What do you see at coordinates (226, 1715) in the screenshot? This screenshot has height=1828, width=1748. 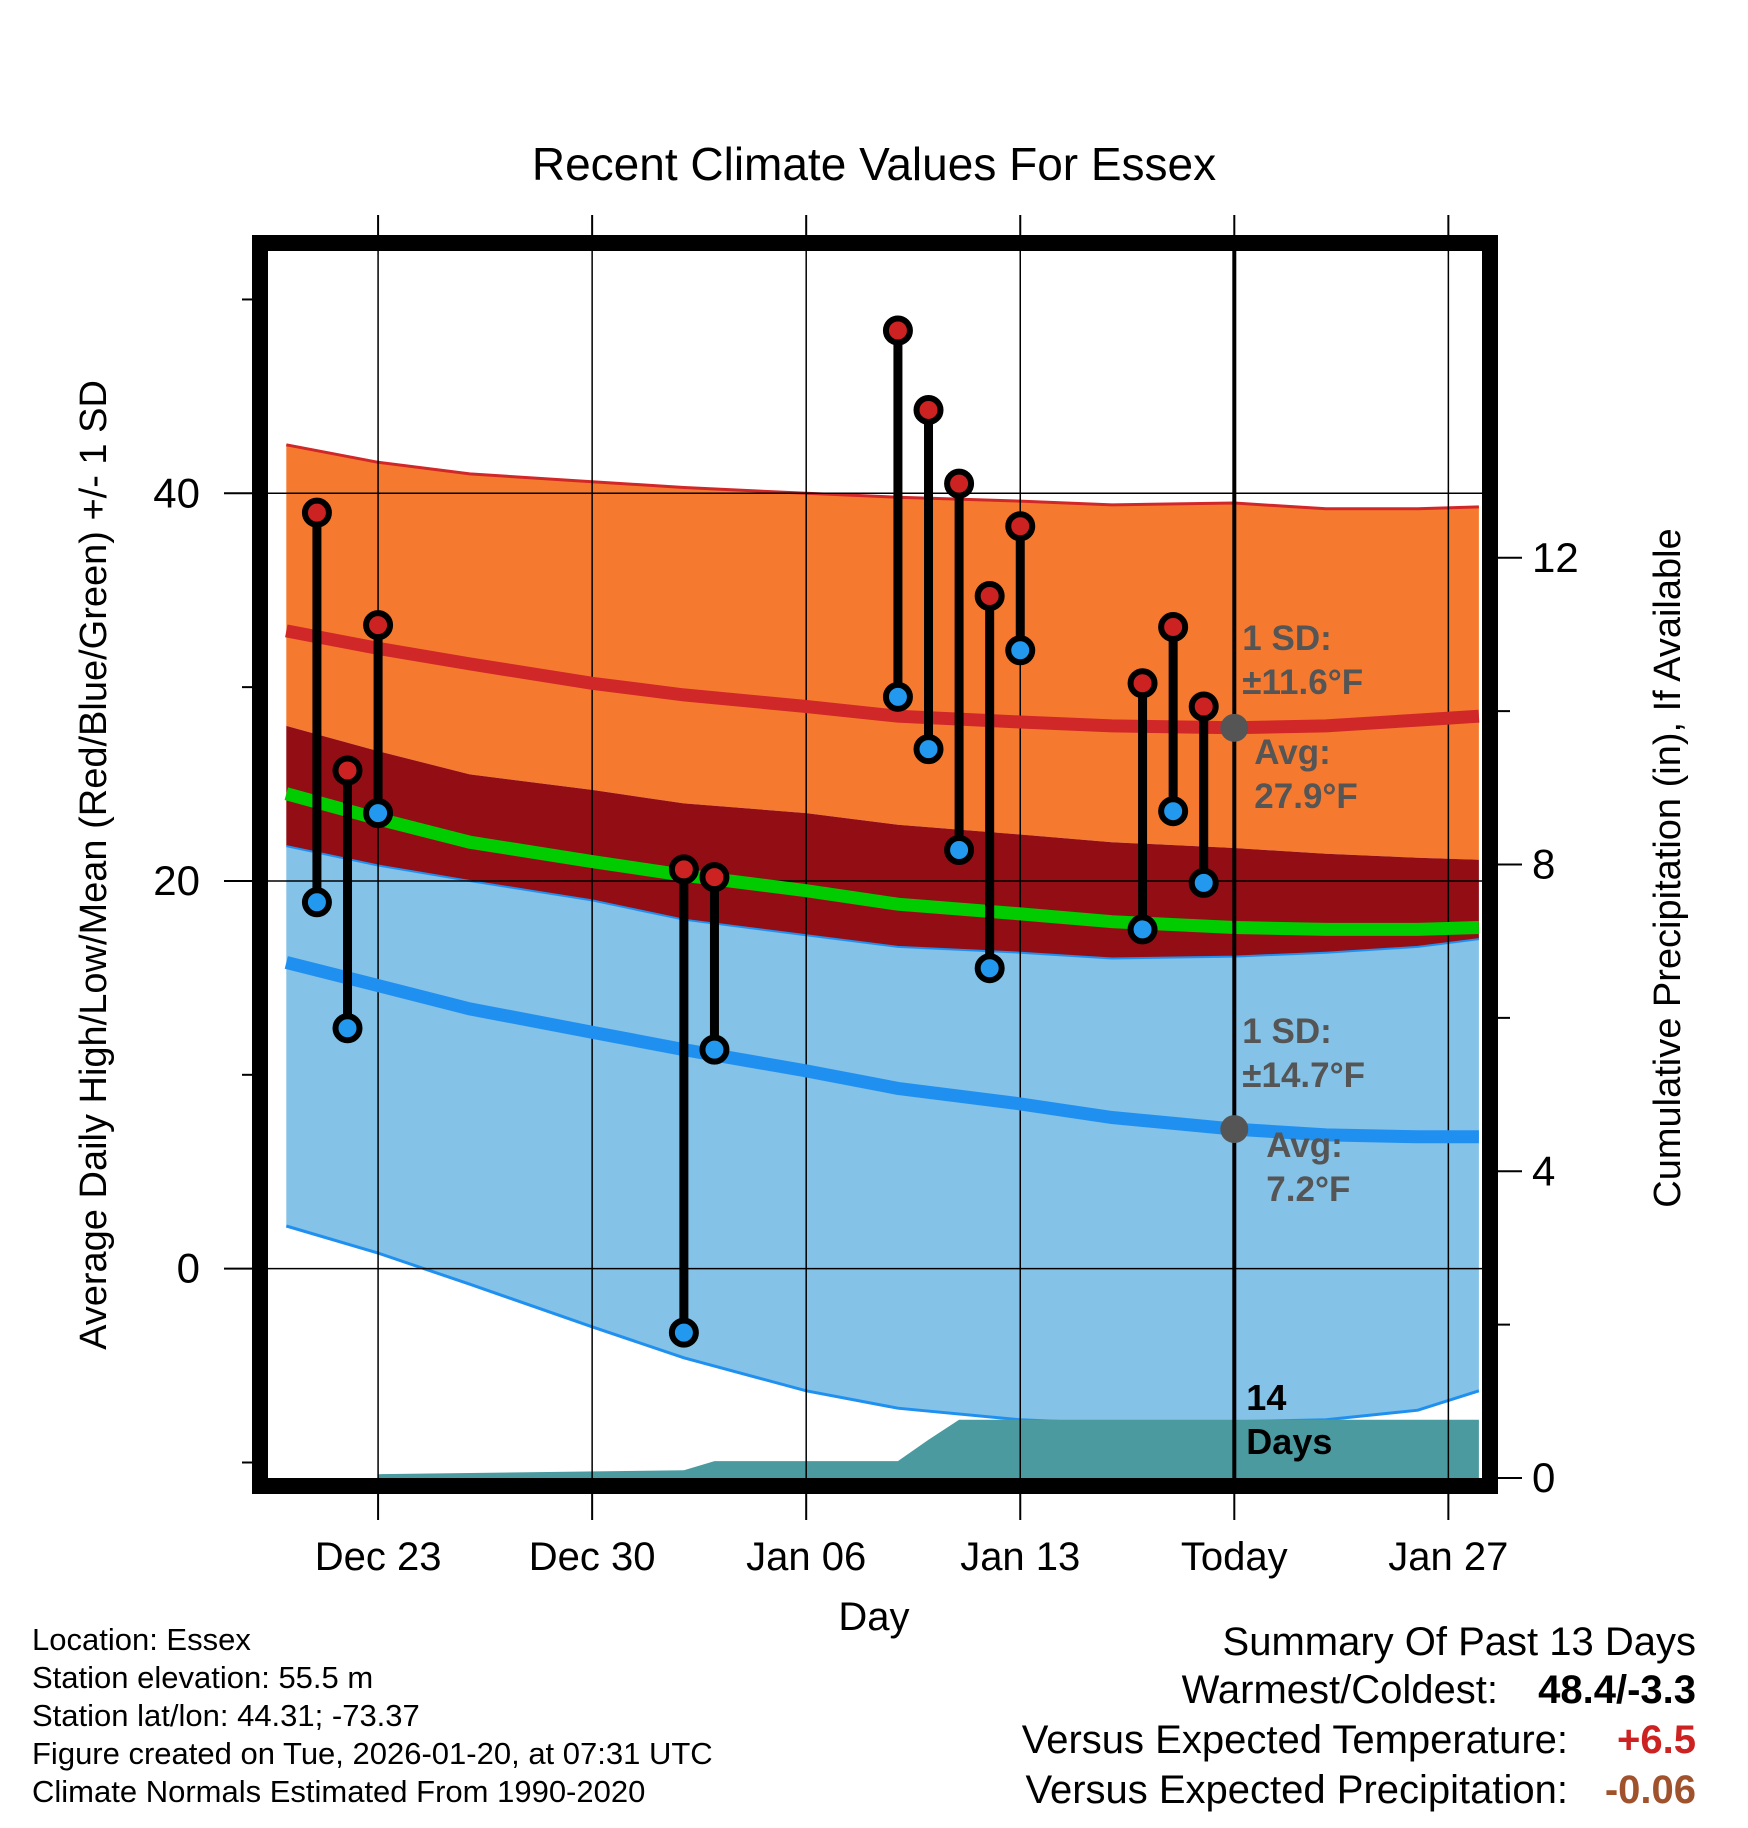 I see `station-latlon: Station lat/lon: 44.31; -73.37` at bounding box center [226, 1715].